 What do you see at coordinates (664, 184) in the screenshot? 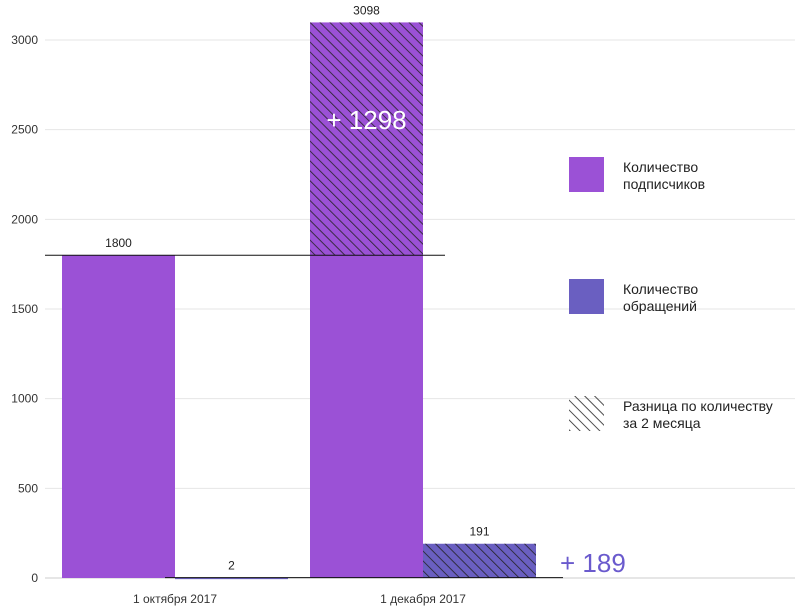
I see `legend-label-line2: подписчиков` at bounding box center [664, 184].